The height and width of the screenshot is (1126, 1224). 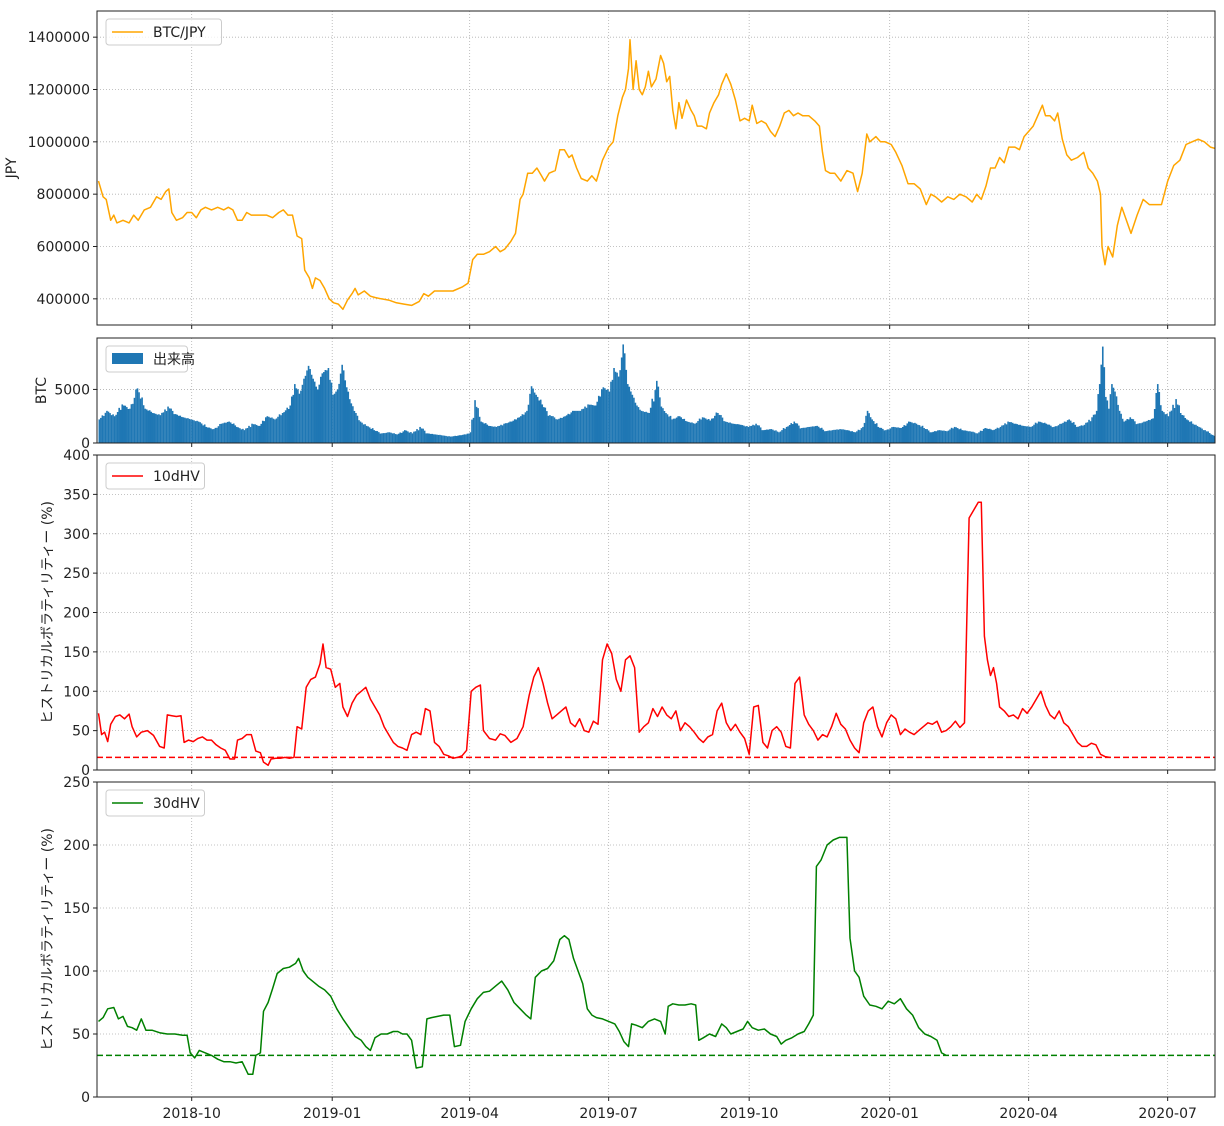 I want to click on x-tick-label: 2019-01, so click(x=332, y=1114).